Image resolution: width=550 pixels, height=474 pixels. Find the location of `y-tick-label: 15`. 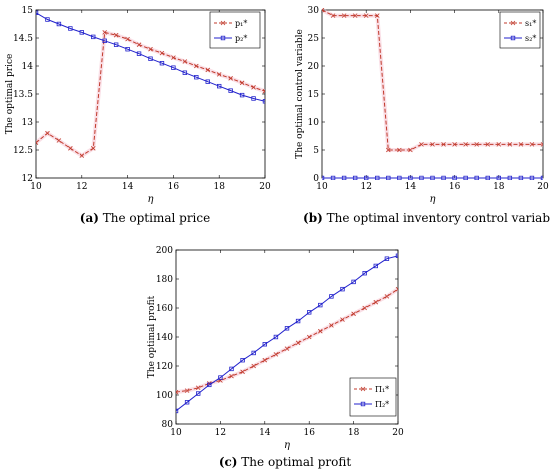

y-tick-label: 15 is located at coordinates (28, 11).